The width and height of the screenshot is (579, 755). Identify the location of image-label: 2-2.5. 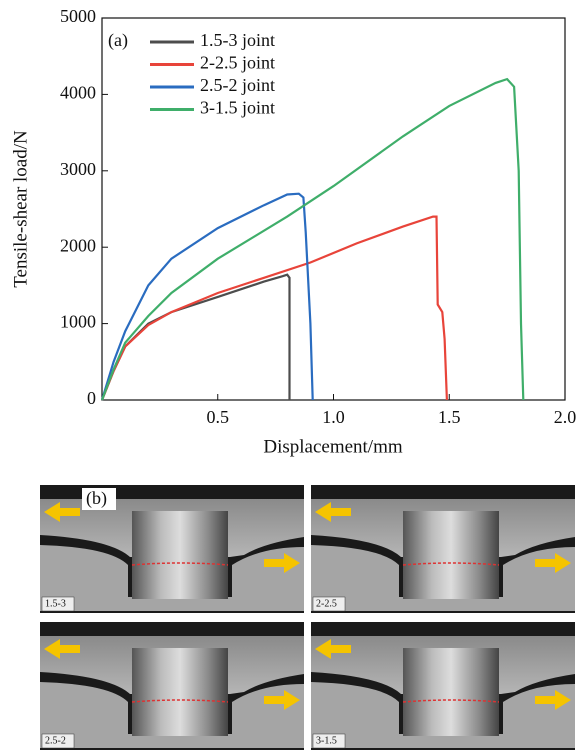
(326, 603).